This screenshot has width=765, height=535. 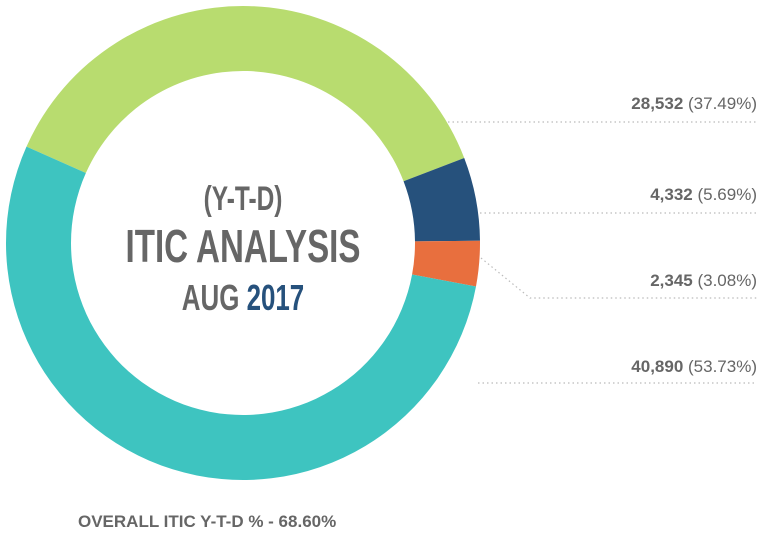 I want to click on percent-label: (53.73%), so click(x=722, y=366).